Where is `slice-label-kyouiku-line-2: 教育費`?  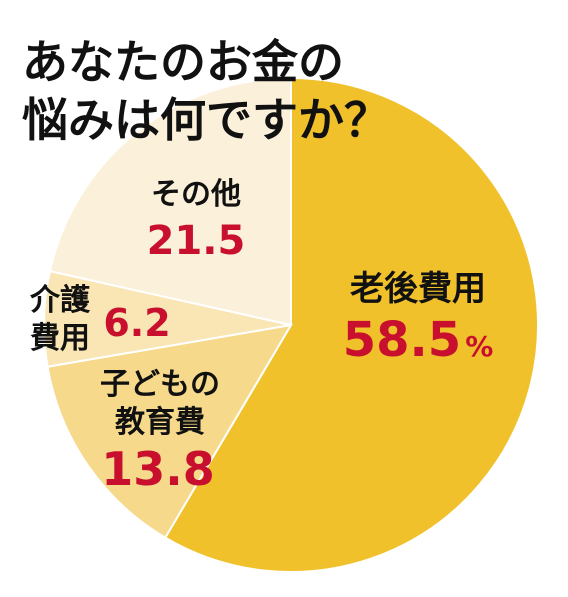
slice-label-kyouiku-line-2: 教育費 is located at coordinates (160, 422).